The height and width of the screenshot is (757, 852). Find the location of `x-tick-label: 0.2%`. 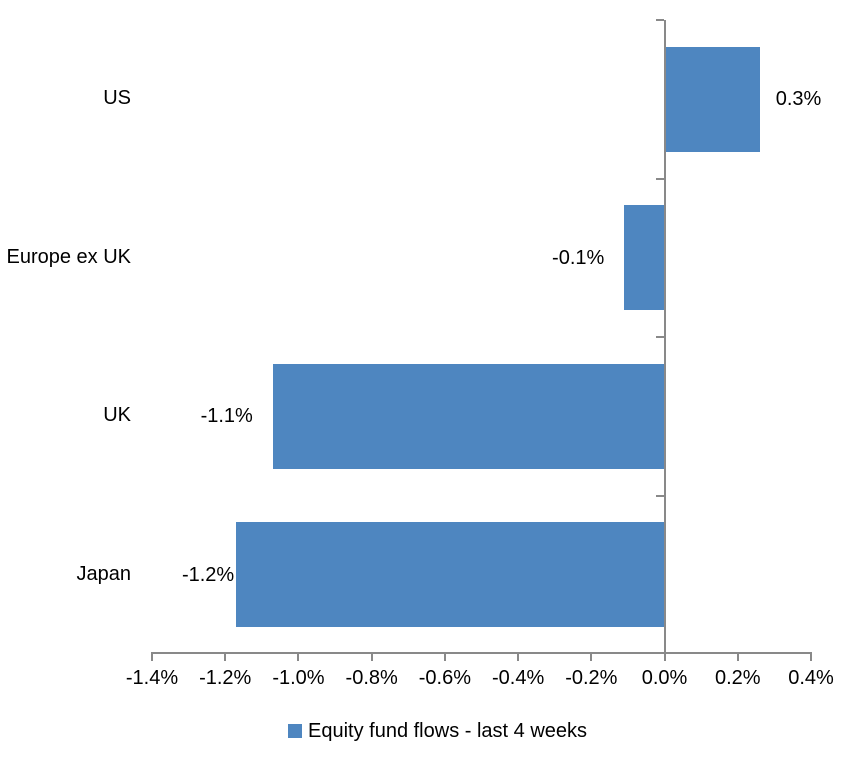

x-tick-label: 0.2% is located at coordinates (737, 678).